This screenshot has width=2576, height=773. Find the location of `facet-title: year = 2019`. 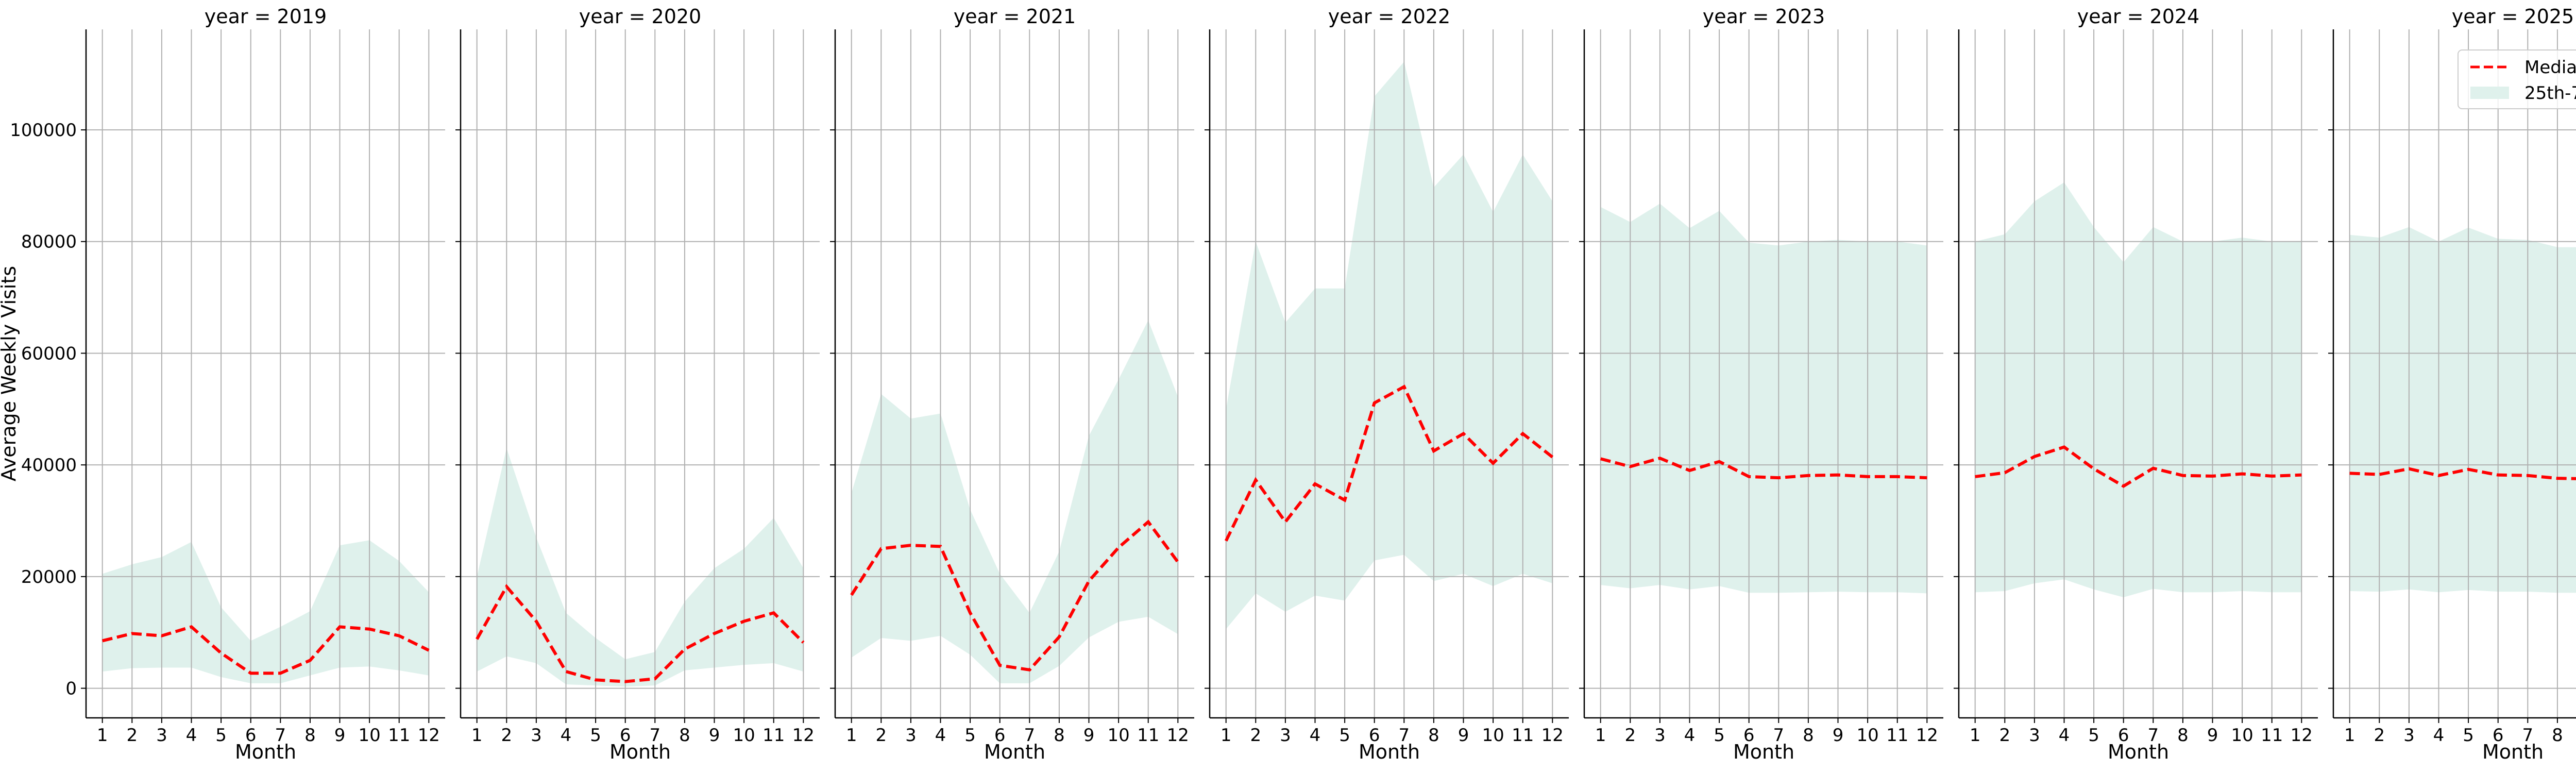

facet-title: year = 2019 is located at coordinates (266, 16).